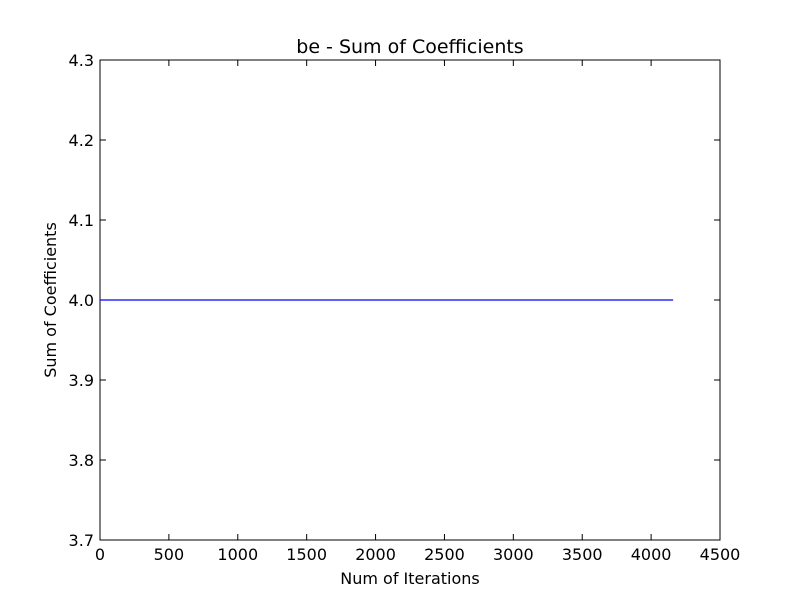 The image size is (800, 600). What do you see at coordinates (81, 380) in the screenshot?
I see `y-tick-label: 3.9` at bounding box center [81, 380].